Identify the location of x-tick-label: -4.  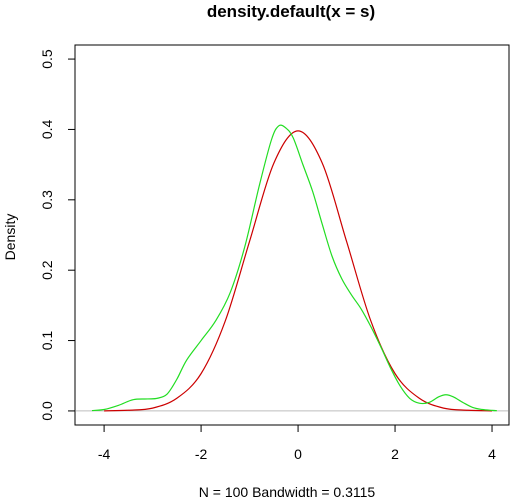
(104, 454).